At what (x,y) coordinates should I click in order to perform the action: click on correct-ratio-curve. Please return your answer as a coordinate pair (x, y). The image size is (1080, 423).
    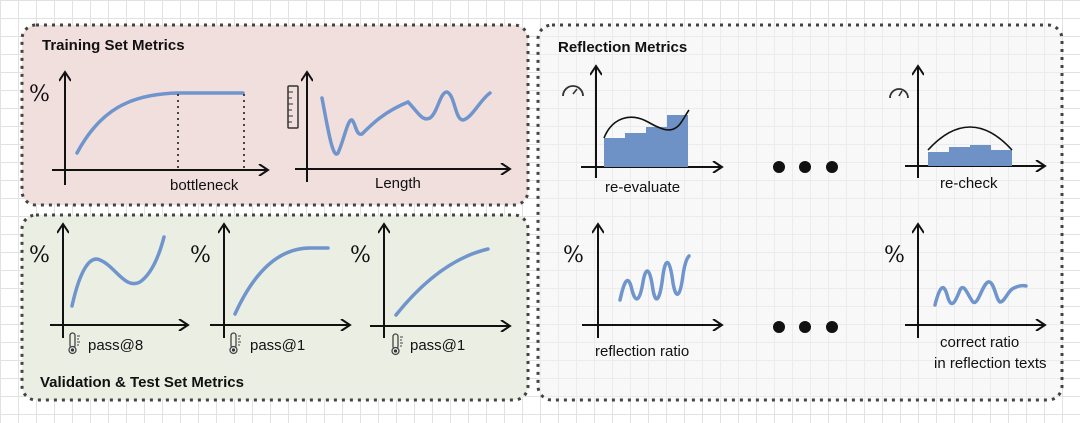
    Looking at the image, I should click on (980, 293).